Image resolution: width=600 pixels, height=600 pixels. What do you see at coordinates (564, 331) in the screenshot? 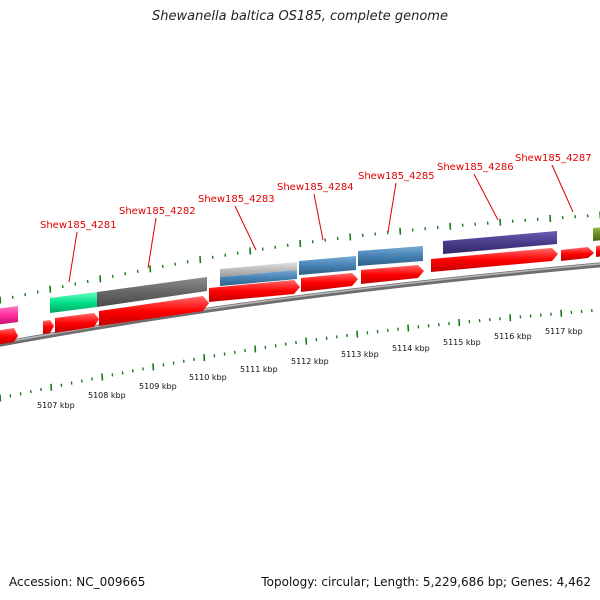
I see `kbp-label: 5117 kbp` at bounding box center [564, 331].